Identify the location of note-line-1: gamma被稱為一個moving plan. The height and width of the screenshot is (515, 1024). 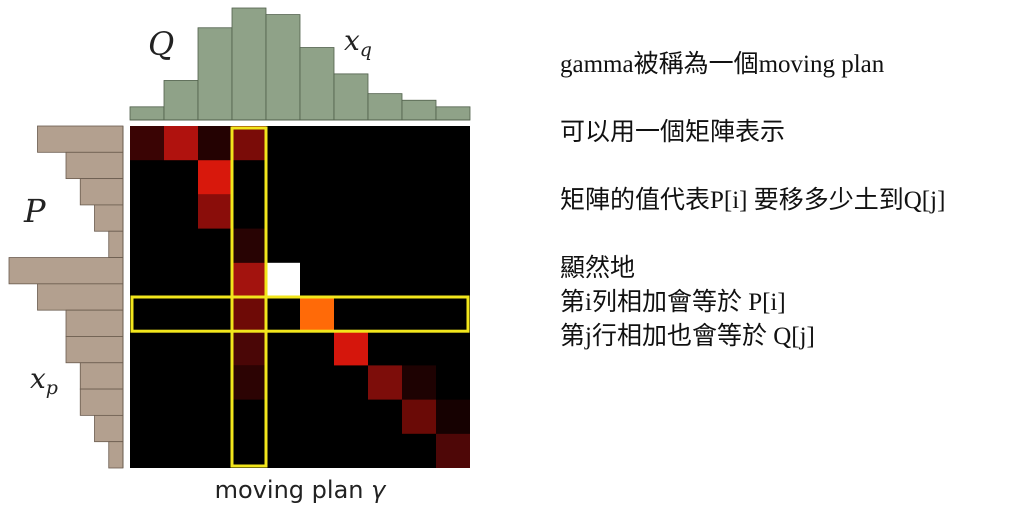
(722, 64).